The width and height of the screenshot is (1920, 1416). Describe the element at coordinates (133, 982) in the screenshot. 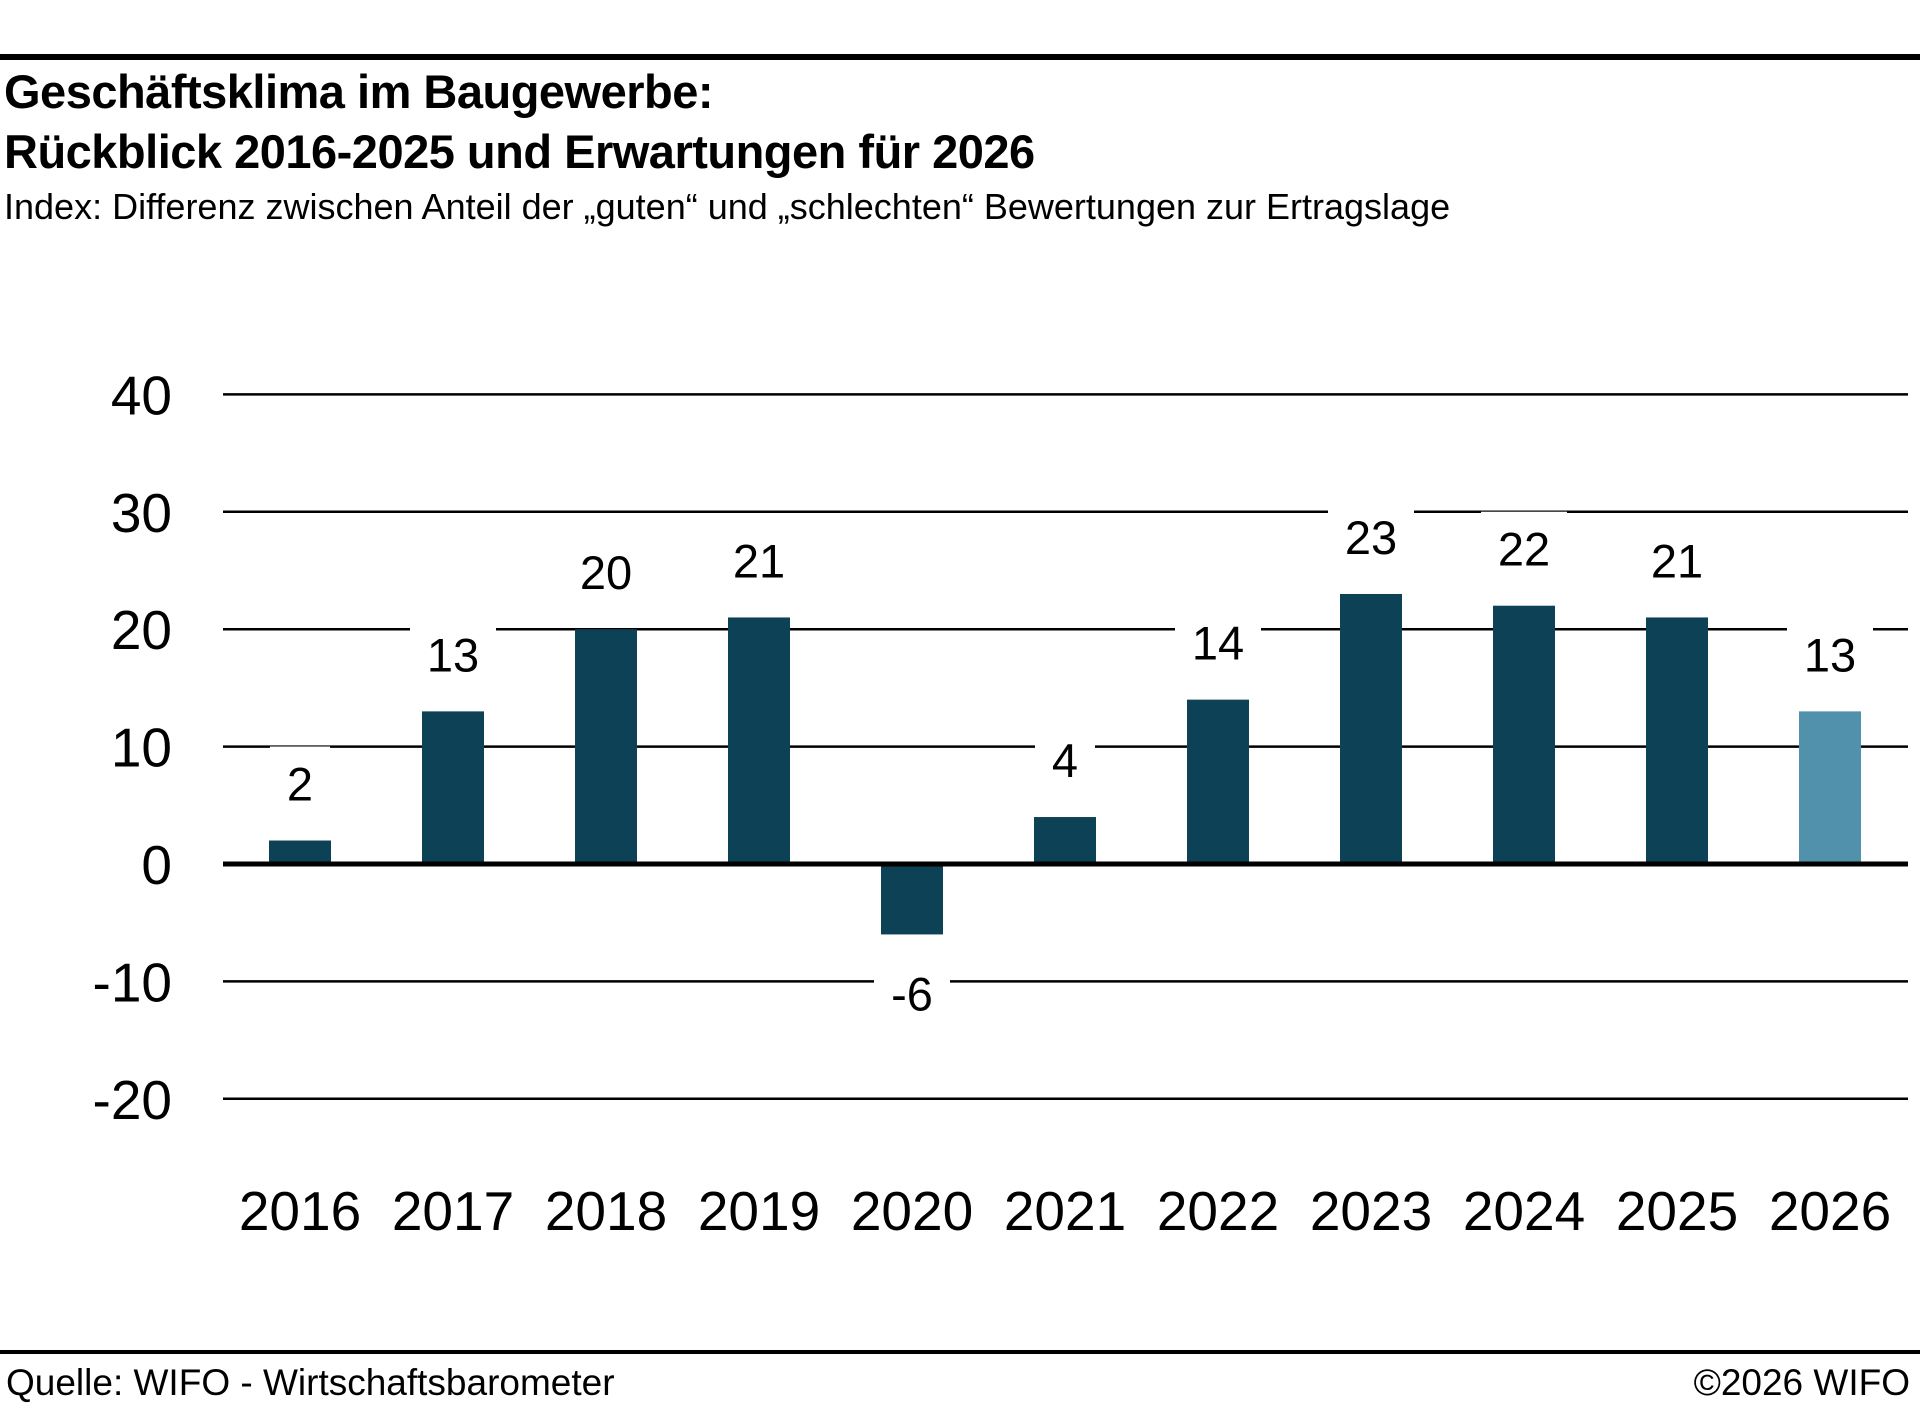

I see `y-axis-label--10: -10` at that location.